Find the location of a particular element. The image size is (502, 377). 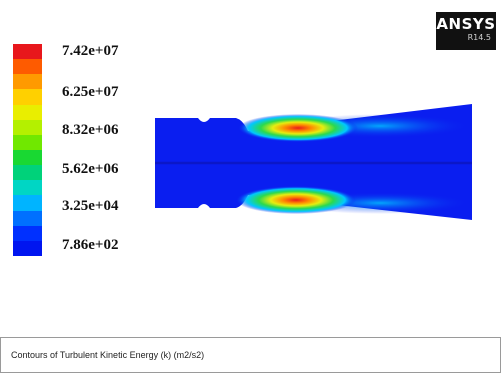

colorbar-label-min: 7.86e+02 is located at coordinates (90, 245).